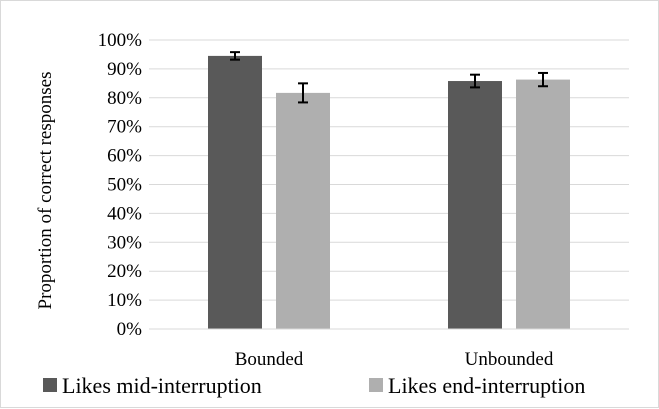 The image size is (659, 409). I want to click on error-bars, so click(389, 77).